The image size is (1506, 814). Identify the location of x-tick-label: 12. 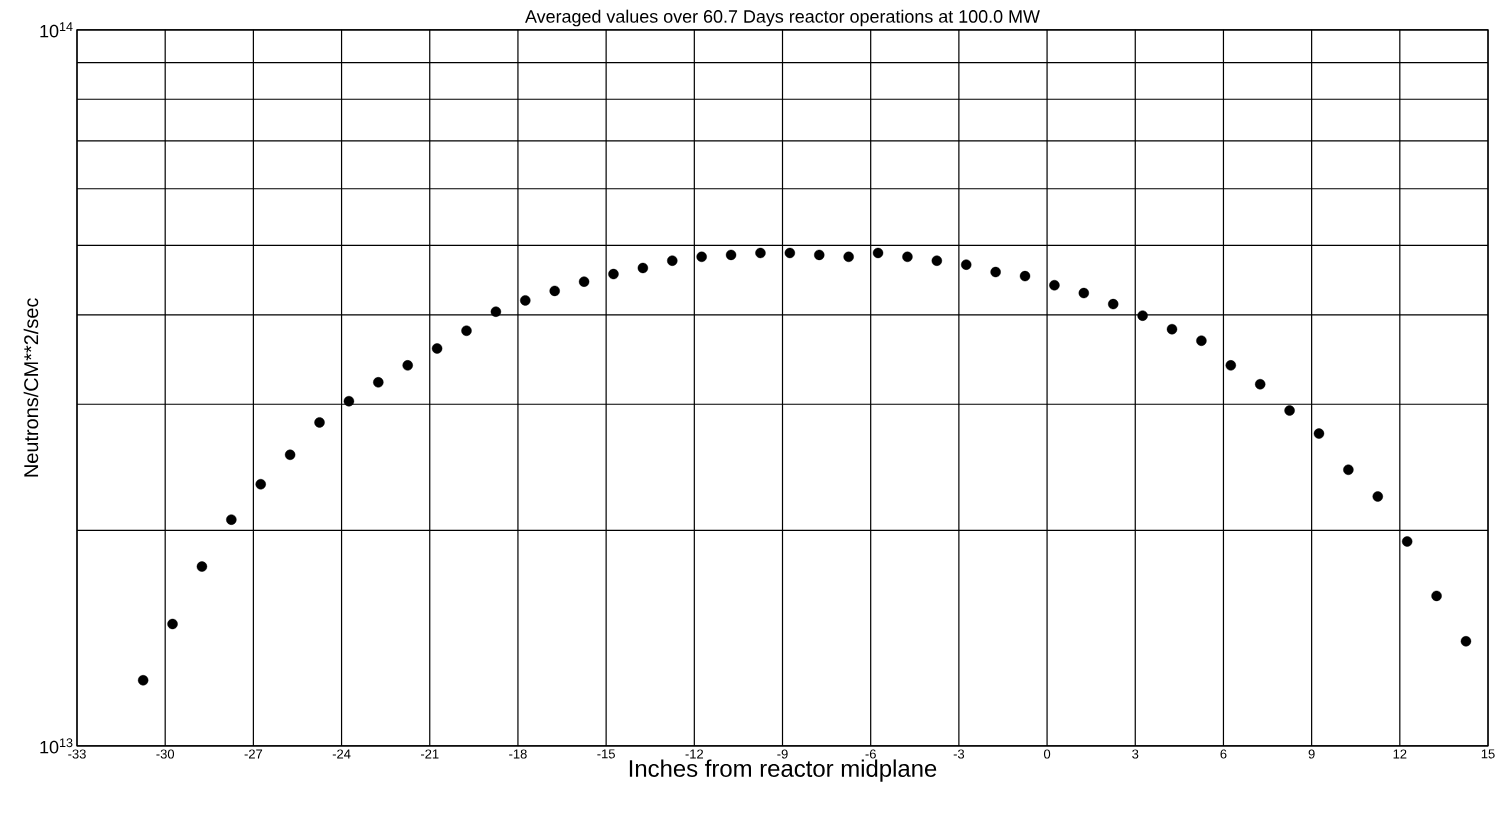
(1400, 754).